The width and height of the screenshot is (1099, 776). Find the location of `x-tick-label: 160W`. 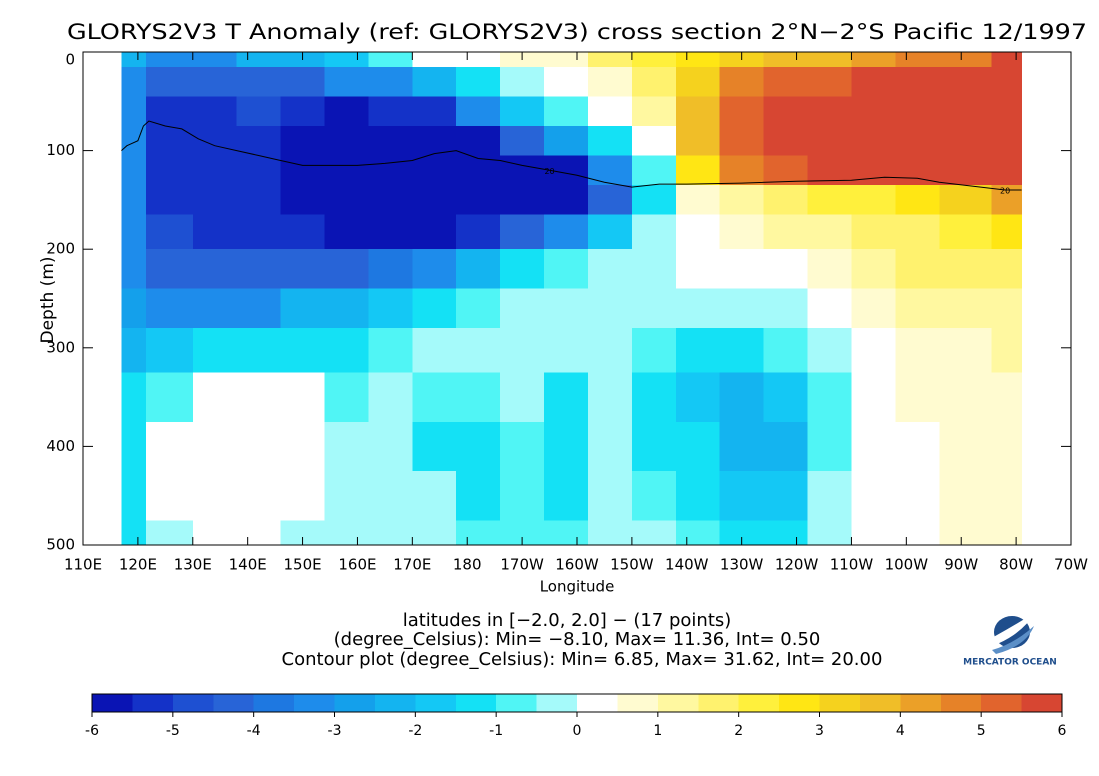

x-tick-label: 160W is located at coordinates (577, 565).